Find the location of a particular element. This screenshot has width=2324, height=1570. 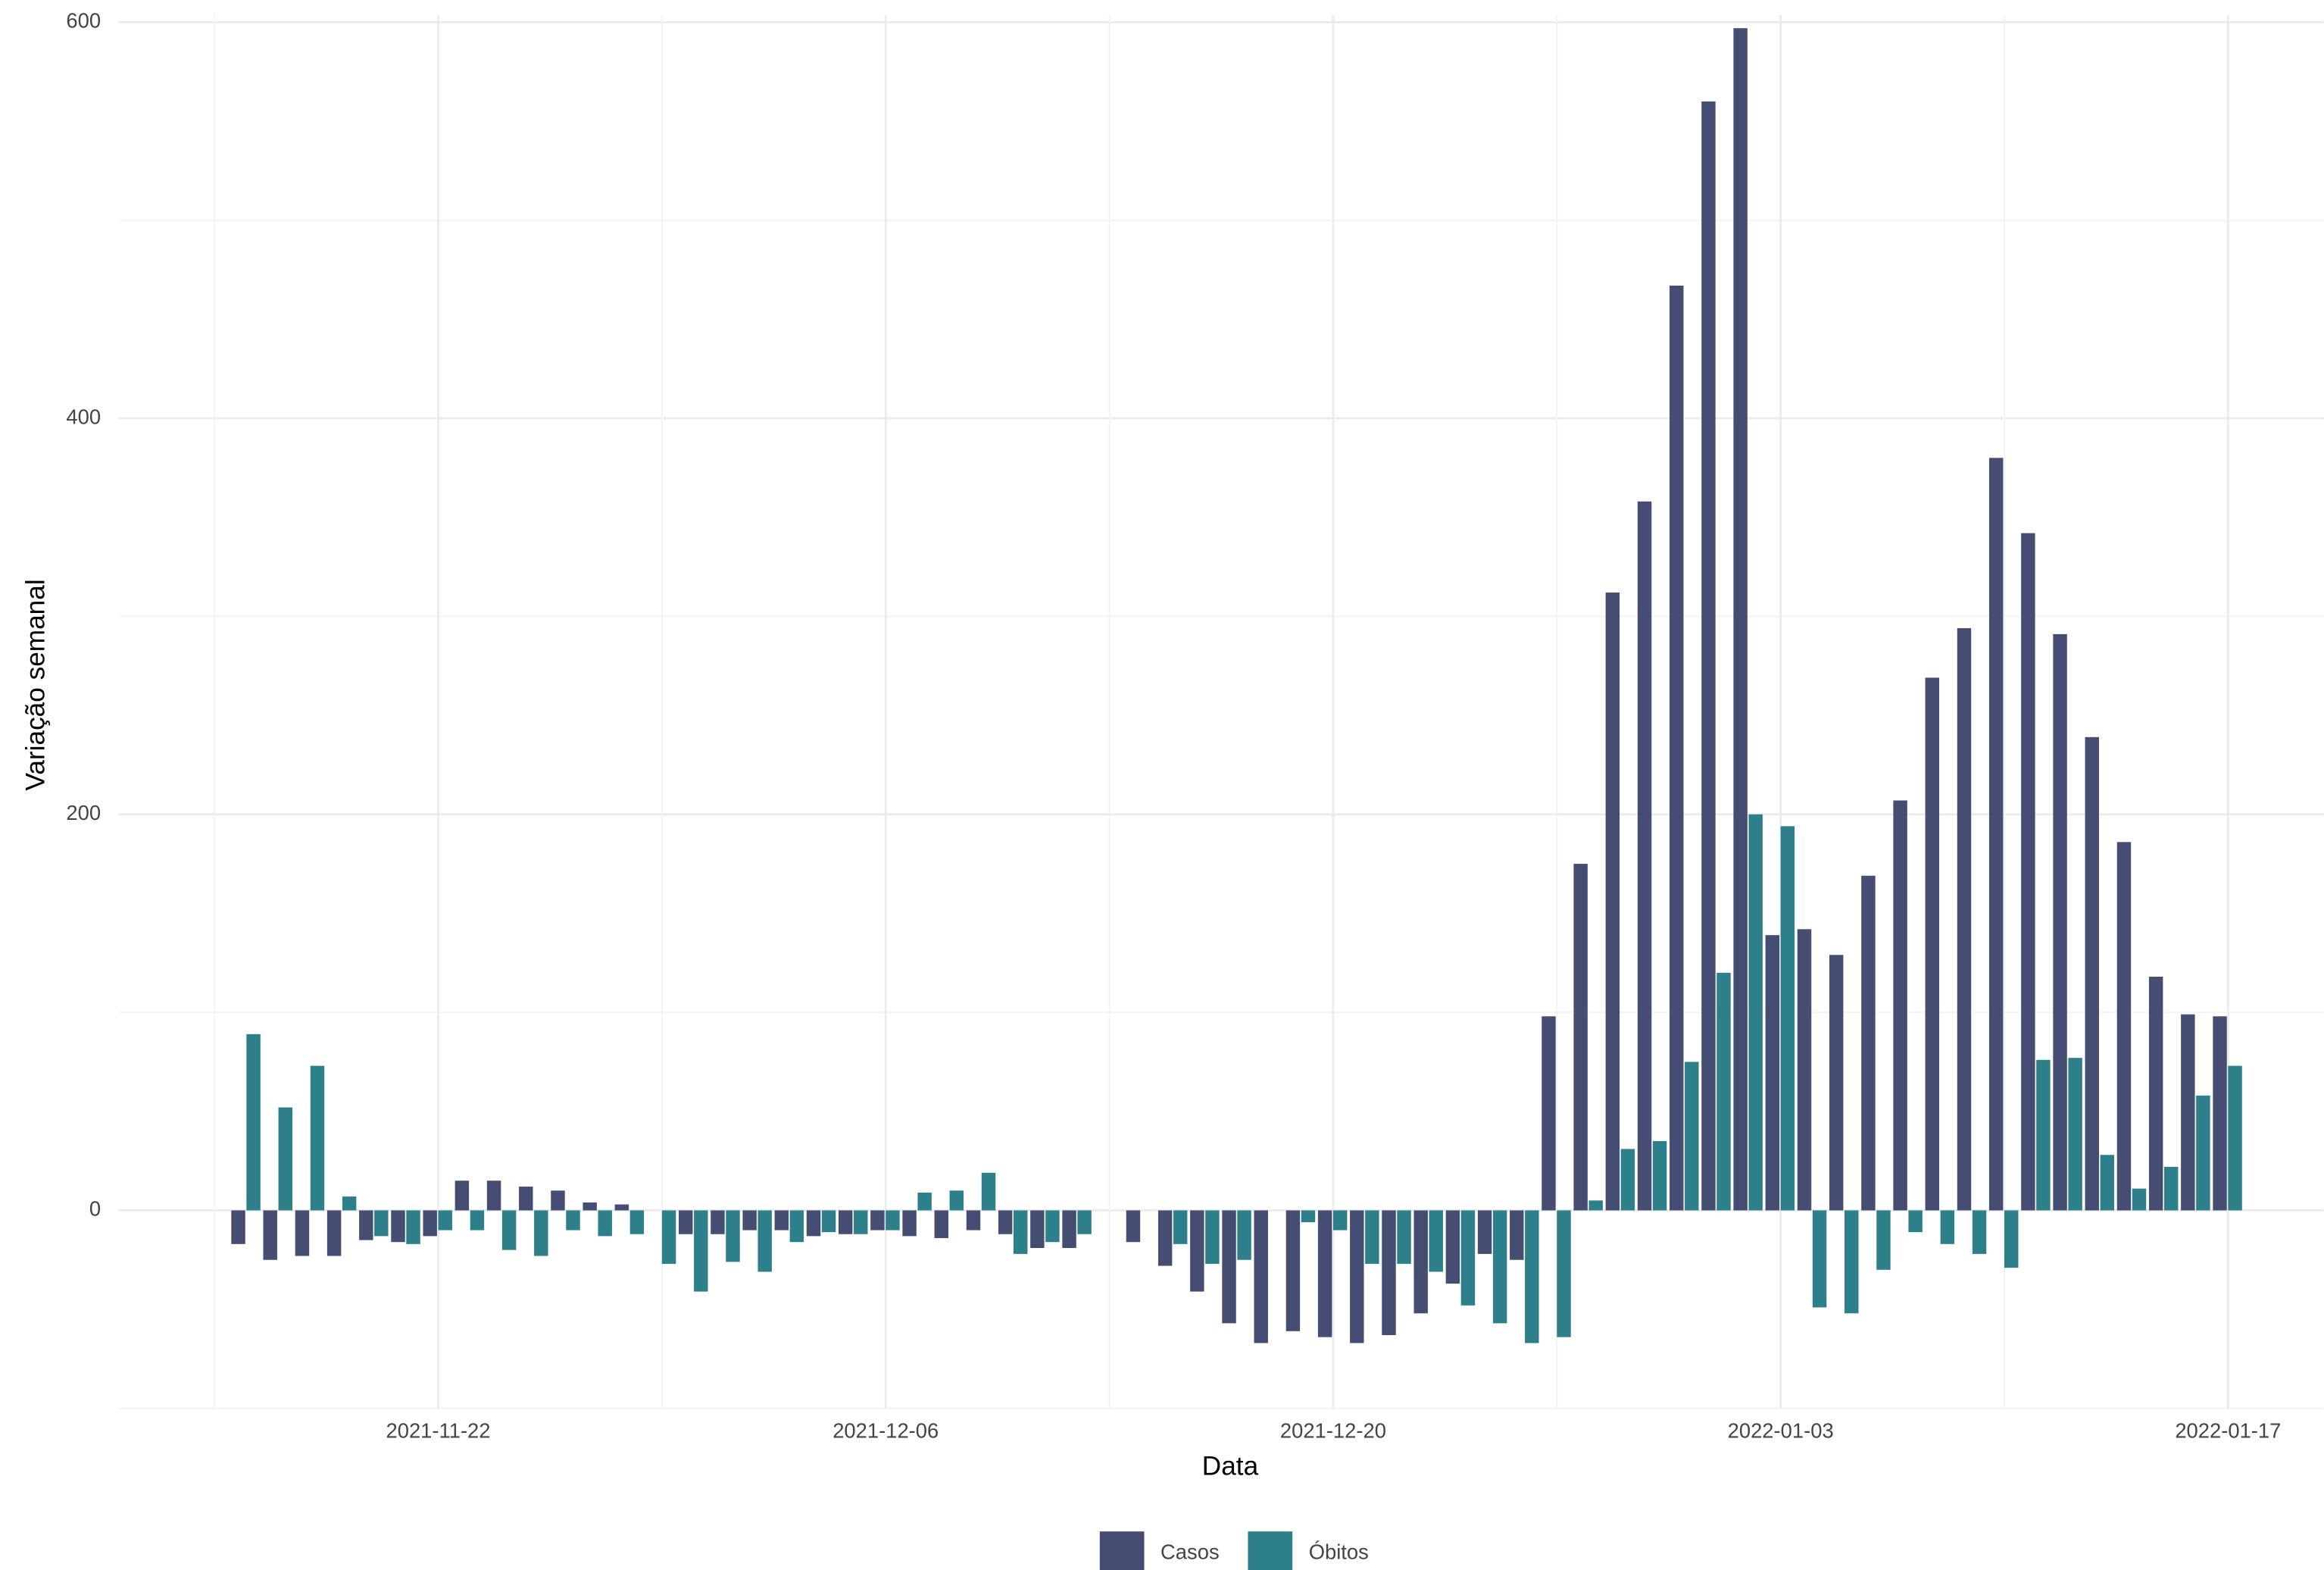

y-tick-label: 0 is located at coordinates (95, 1209).